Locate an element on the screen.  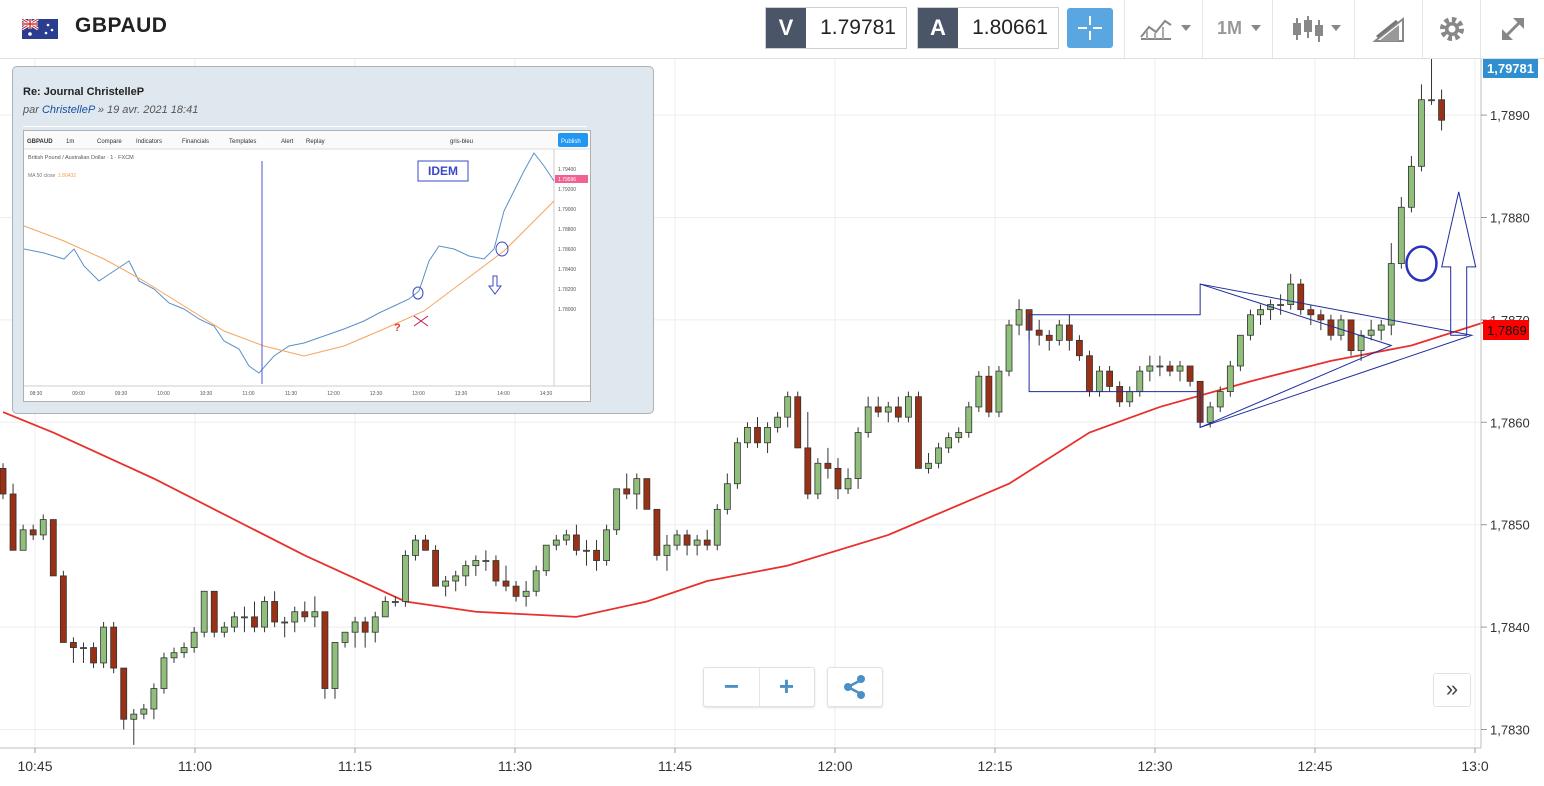
sell-price-button: V 1.79781 is located at coordinates (836, 28).